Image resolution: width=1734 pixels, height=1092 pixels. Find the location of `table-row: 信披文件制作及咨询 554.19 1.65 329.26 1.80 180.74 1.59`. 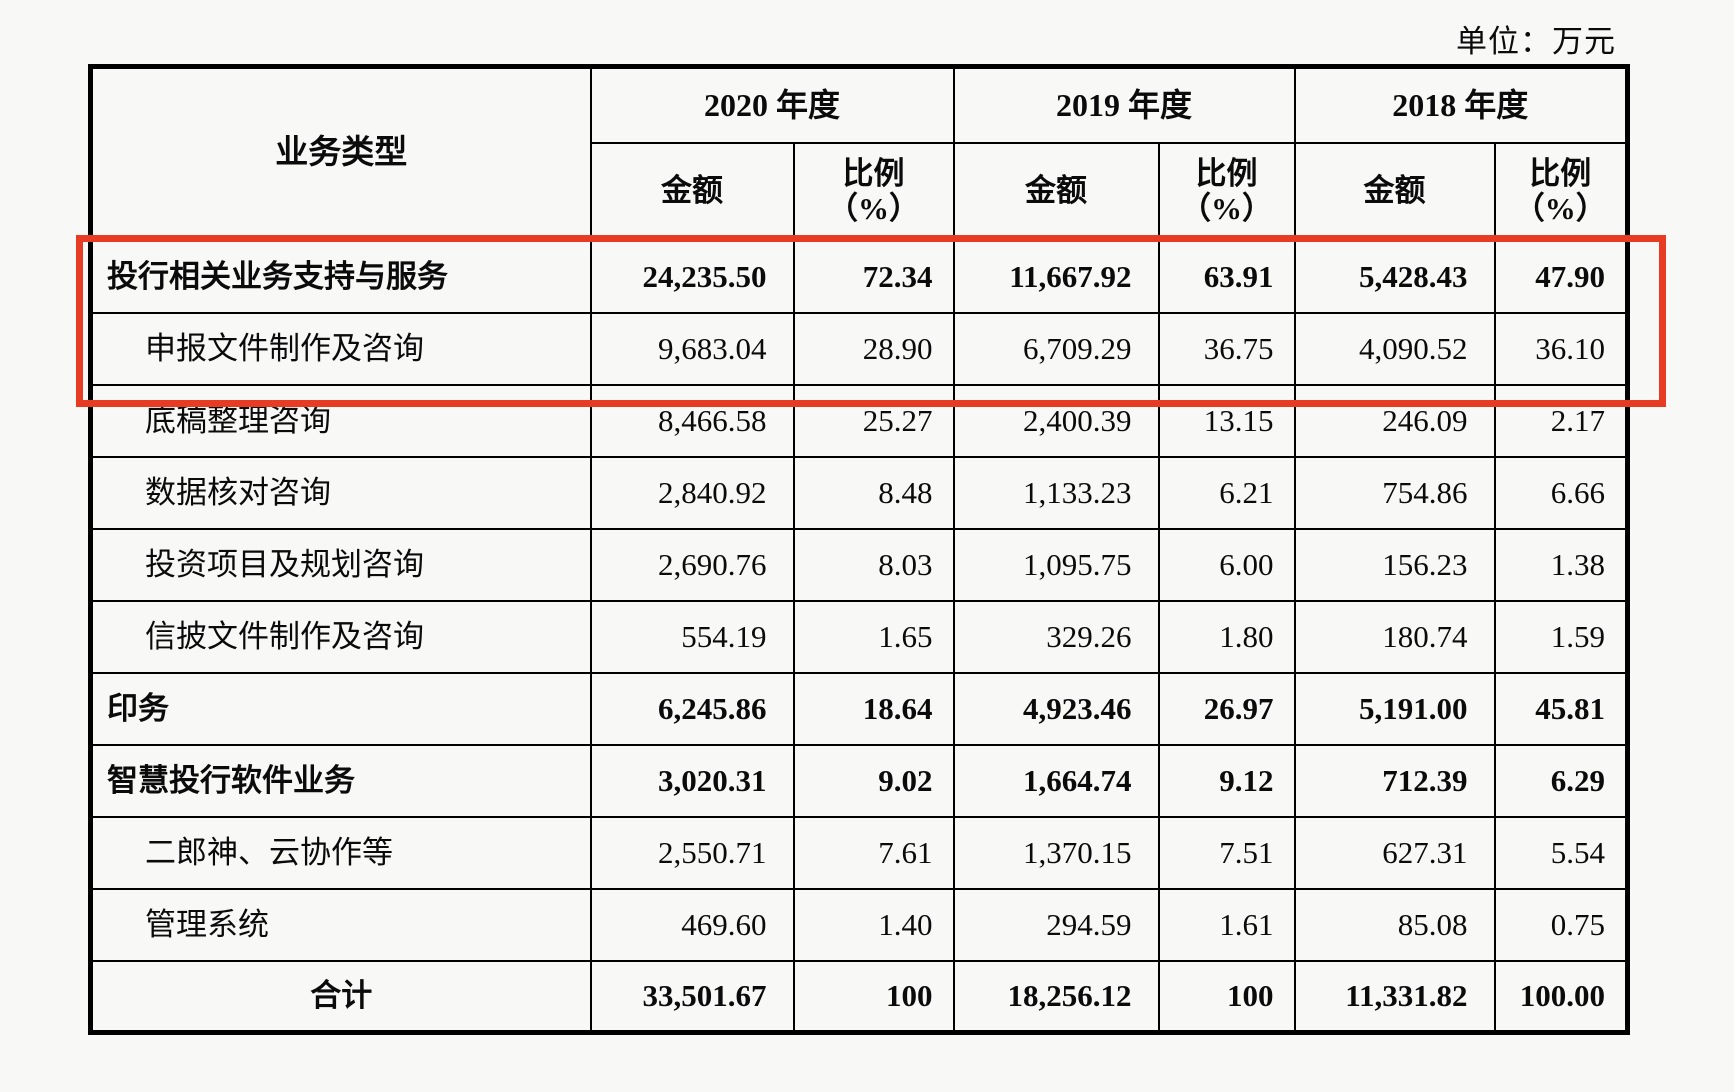

table-row: 信披文件制作及咨询 554.19 1.65 329.26 1.80 180.74 1.59 is located at coordinates (859, 636).